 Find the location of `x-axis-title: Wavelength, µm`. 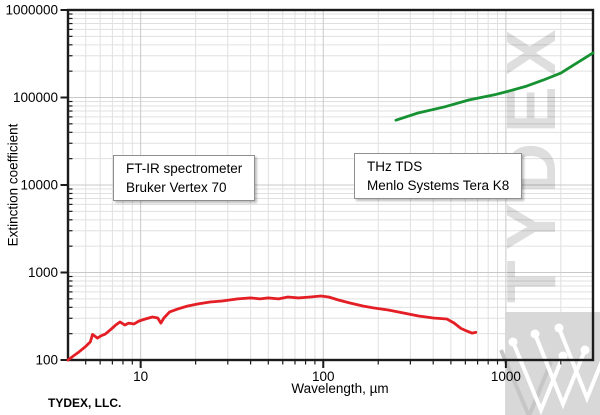

x-axis-title: Wavelength, µm is located at coordinates (340, 388).